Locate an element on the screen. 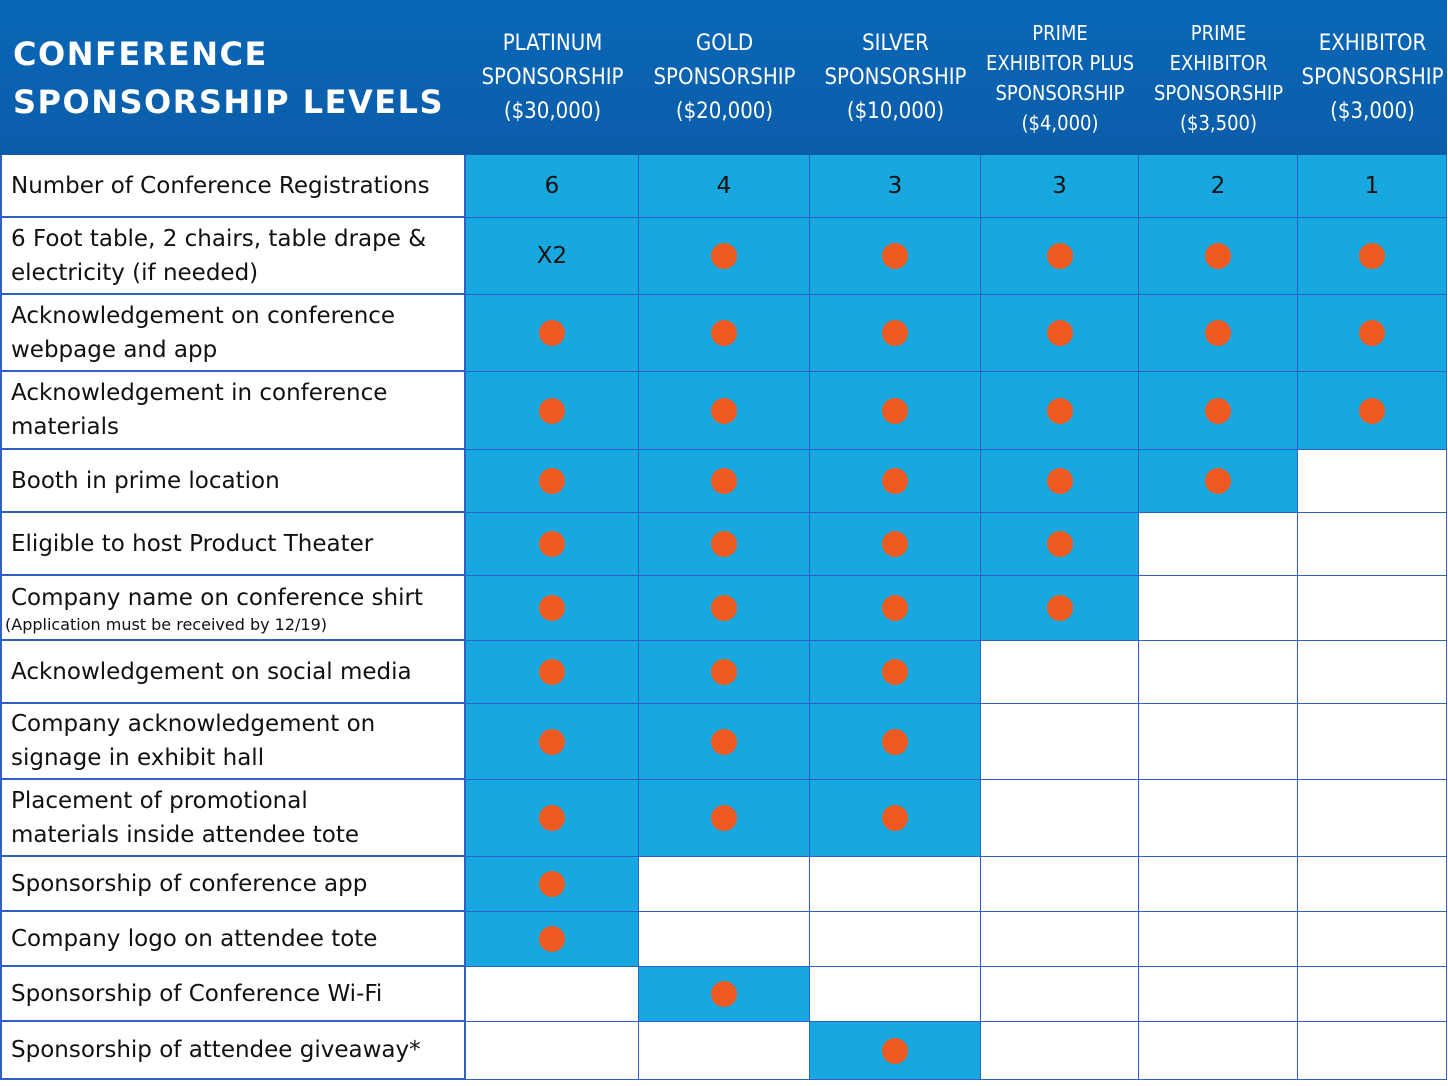  cell-value: 1 is located at coordinates (1372, 186).